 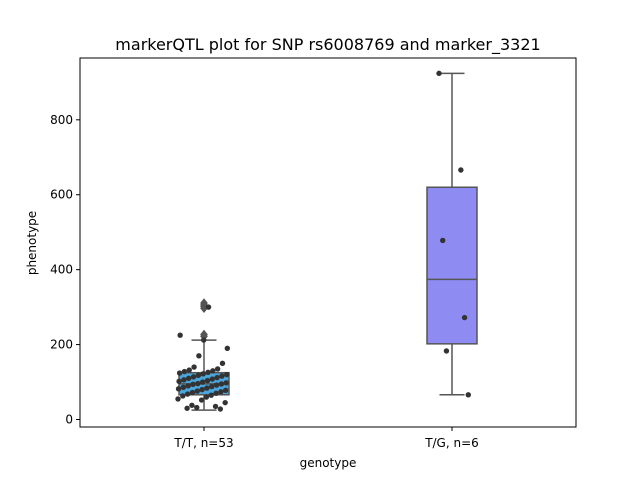 What do you see at coordinates (326, 438) in the screenshot?
I see `x-axis: T/T, n=53 T/G, n=6` at bounding box center [326, 438].